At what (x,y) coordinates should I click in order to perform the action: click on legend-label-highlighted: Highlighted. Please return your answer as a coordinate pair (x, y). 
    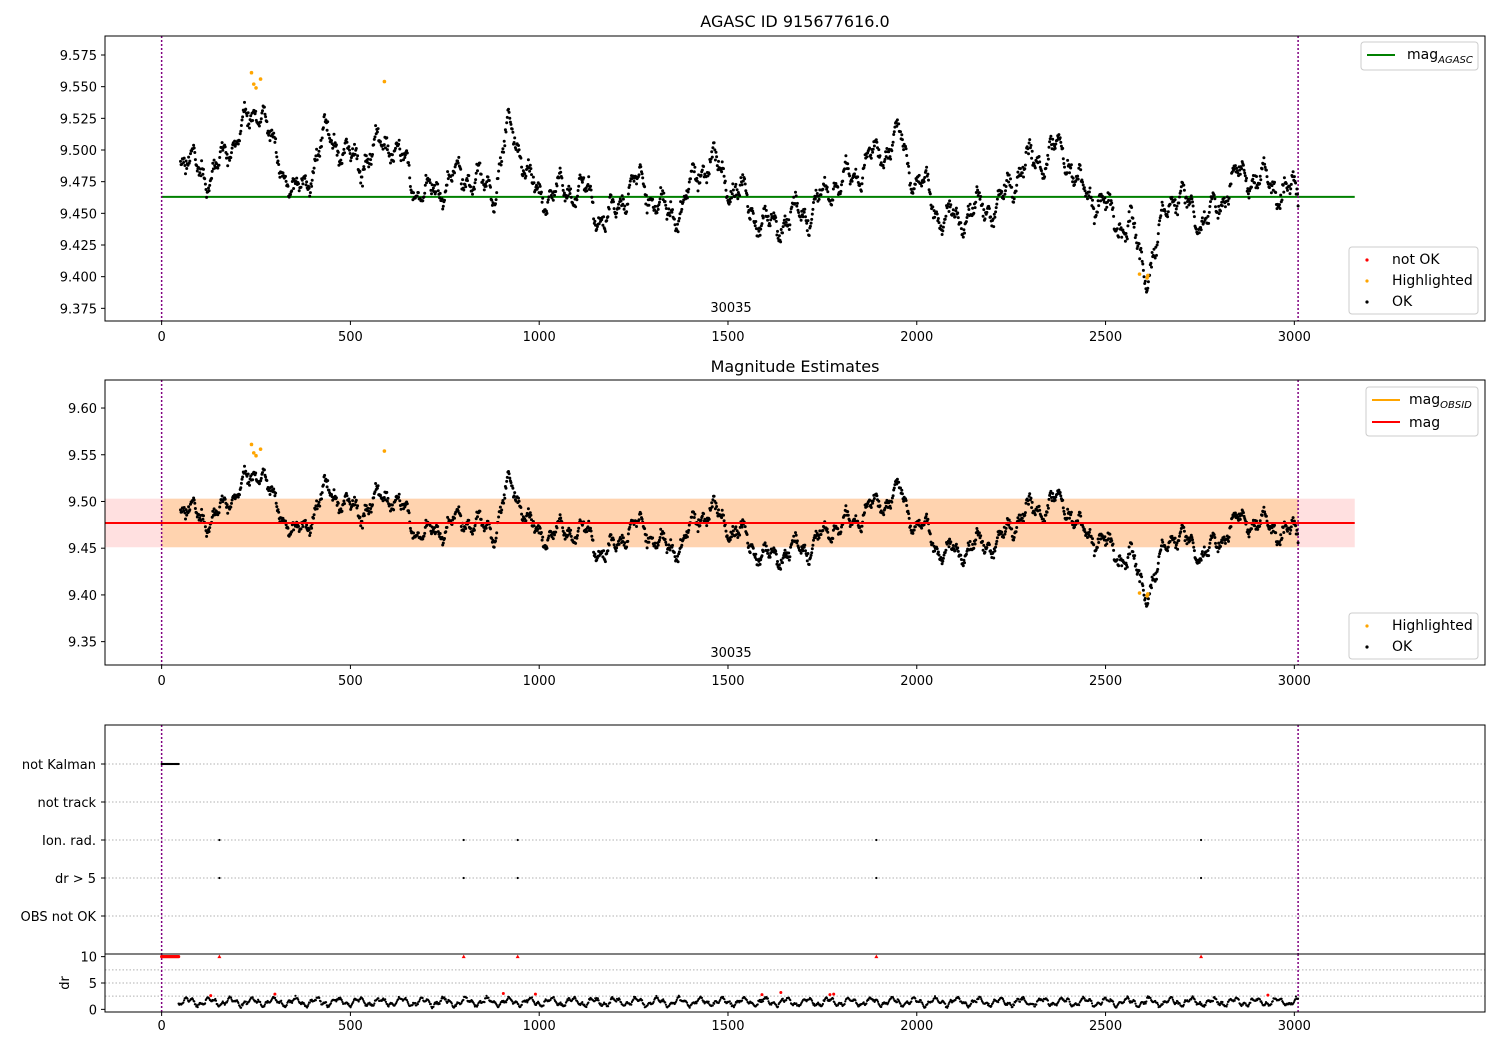
    Looking at the image, I should click on (1432, 281).